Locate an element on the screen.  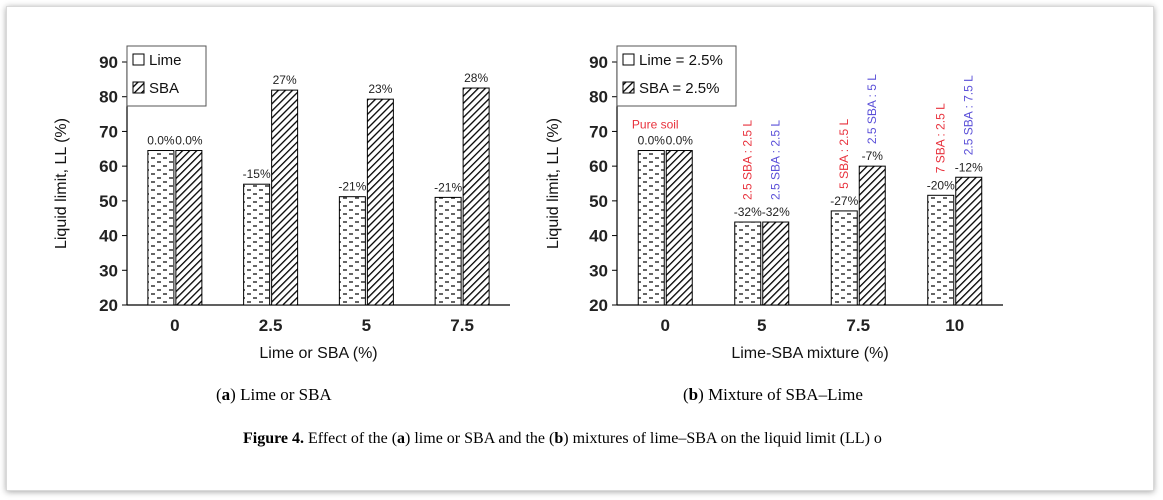
legend-entry-1: SBA is located at coordinates (164, 88).